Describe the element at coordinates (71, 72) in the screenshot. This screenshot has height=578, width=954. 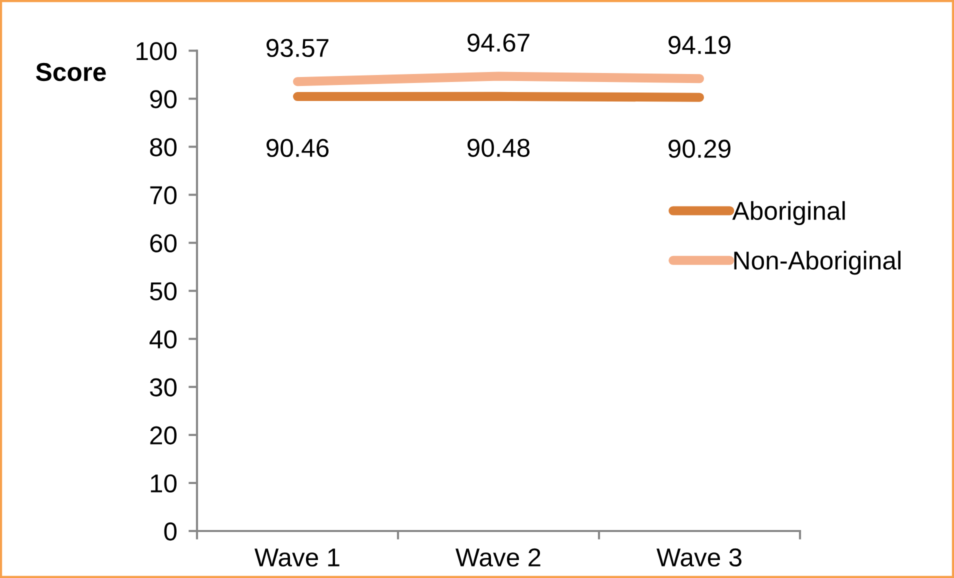
I see `y-axis-title: Score` at that location.